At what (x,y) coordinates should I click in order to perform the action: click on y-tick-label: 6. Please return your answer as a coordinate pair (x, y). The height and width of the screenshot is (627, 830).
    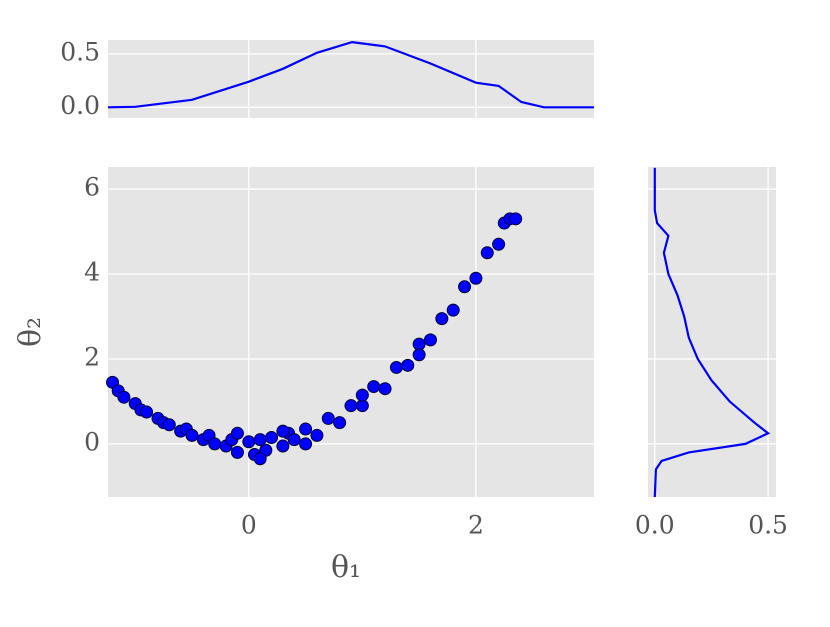
    Looking at the image, I should click on (92, 187).